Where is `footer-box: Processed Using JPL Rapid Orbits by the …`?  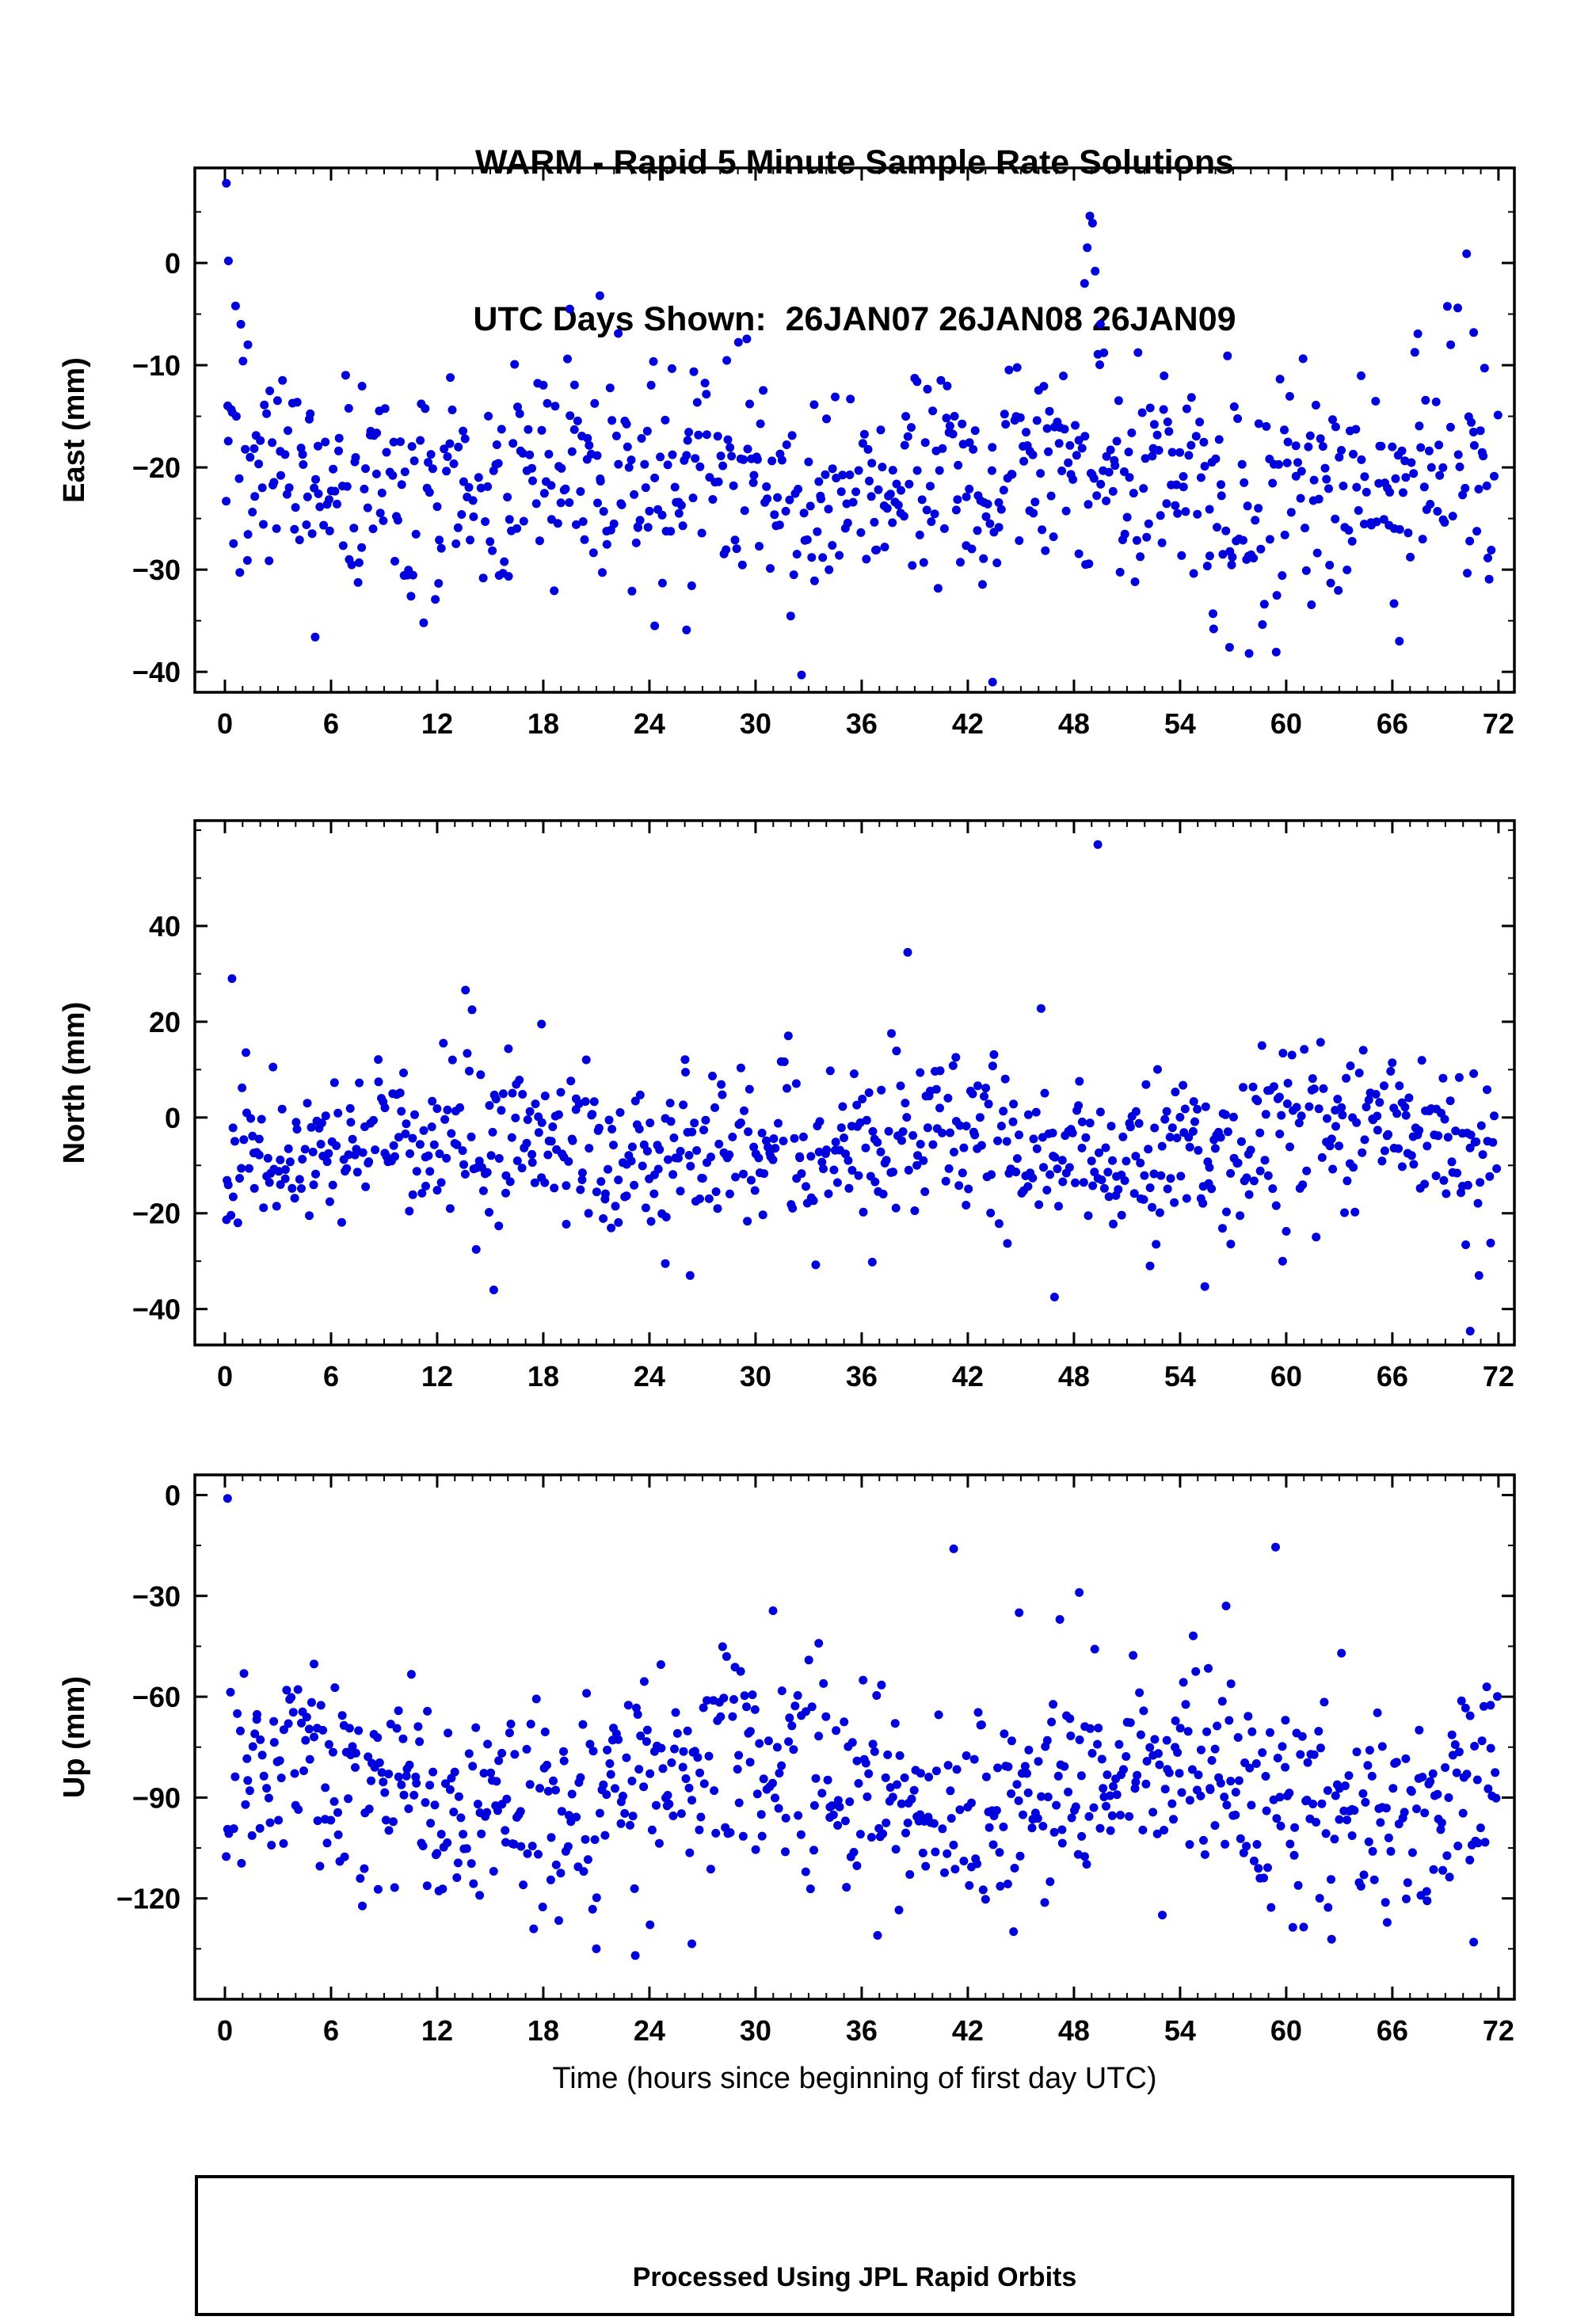 footer-box: Processed Using JPL Rapid Orbits by the … is located at coordinates (854, 2245).